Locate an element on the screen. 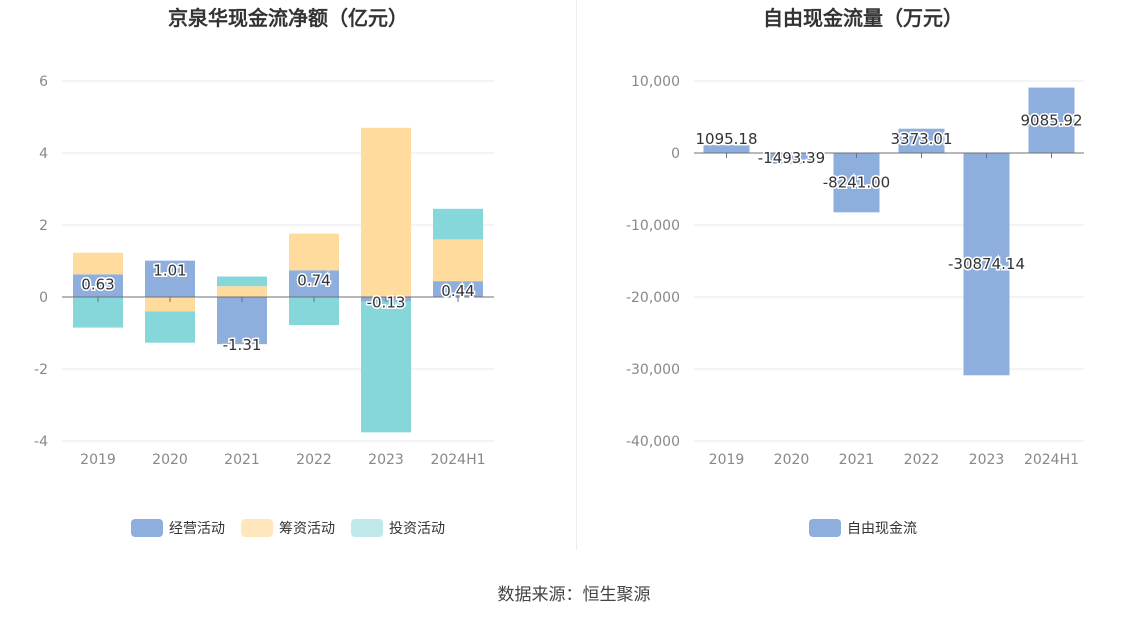 The height and width of the screenshot is (619, 1148). legend-item-financing: 筹资活动 is located at coordinates (288, 528).